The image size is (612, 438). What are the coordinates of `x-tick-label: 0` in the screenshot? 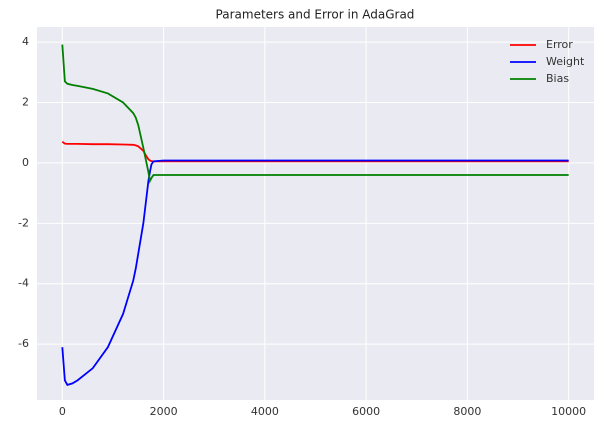 It's located at (62, 411).